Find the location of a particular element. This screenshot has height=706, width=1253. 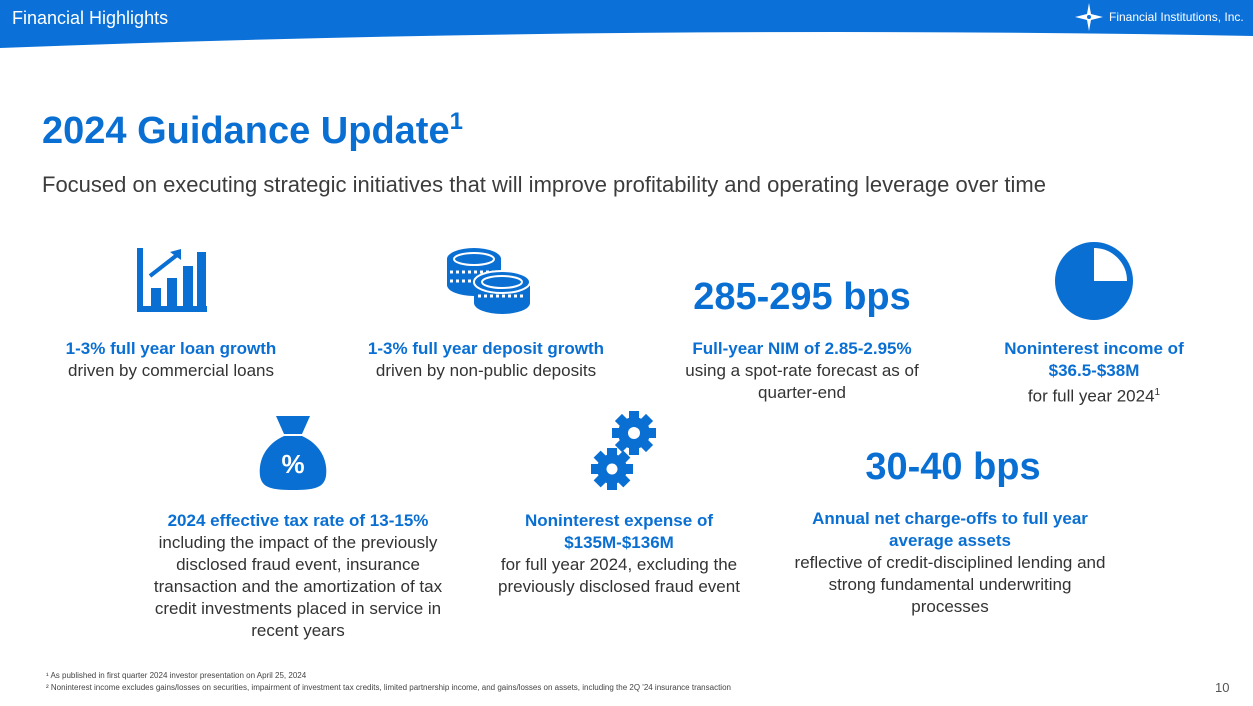

coins-icon is located at coordinates (489, 281).